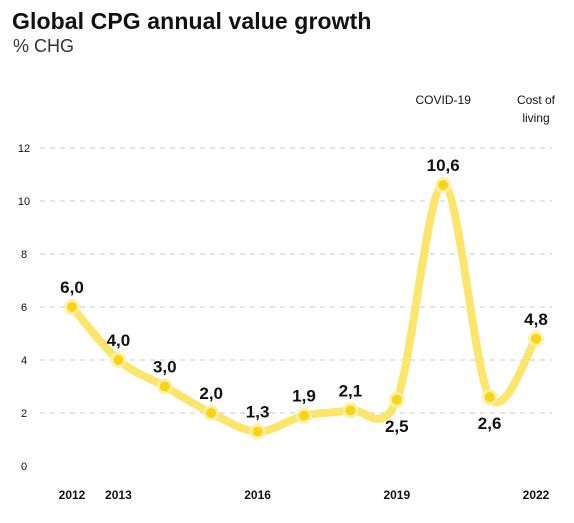 The height and width of the screenshot is (523, 574). Describe the element at coordinates (304, 396) in the screenshot. I see `data-label: 1,9` at that location.